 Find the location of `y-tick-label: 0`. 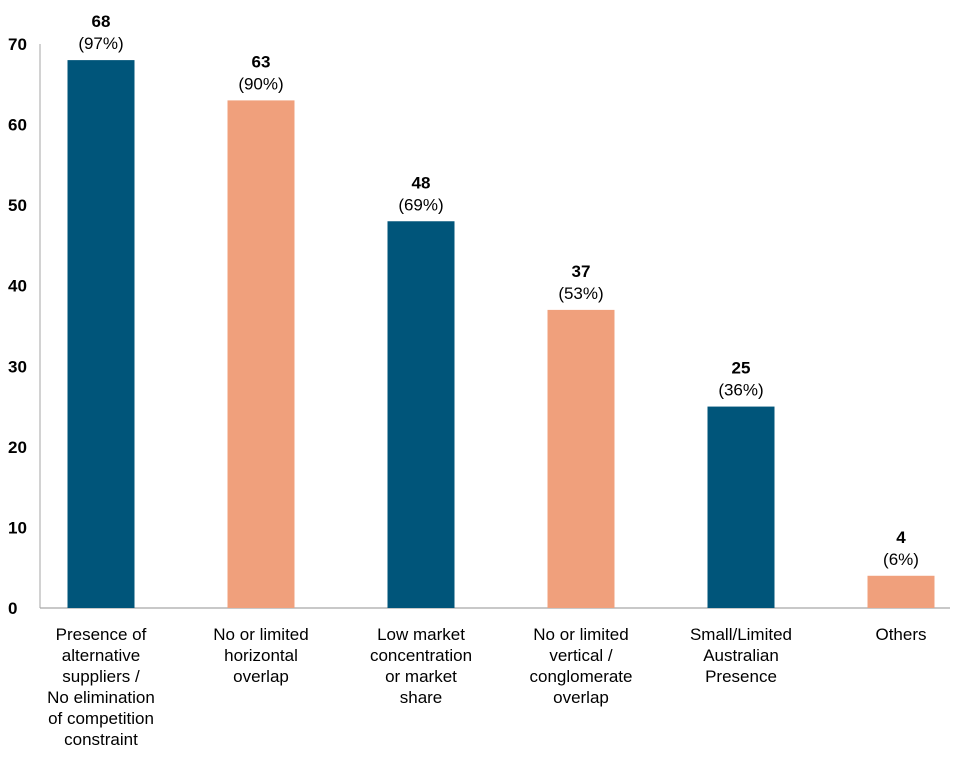

y-tick-label: 0 is located at coordinates (12, 608).